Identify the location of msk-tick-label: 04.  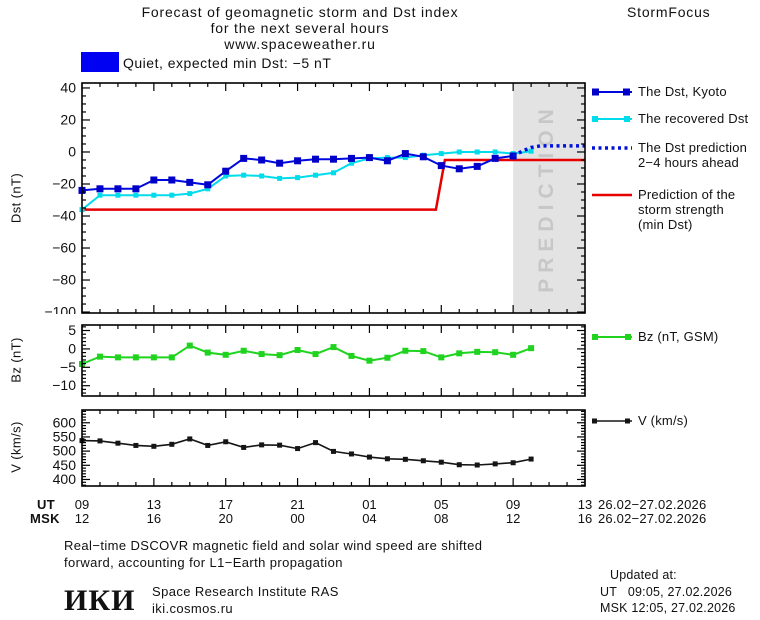
(369, 518).